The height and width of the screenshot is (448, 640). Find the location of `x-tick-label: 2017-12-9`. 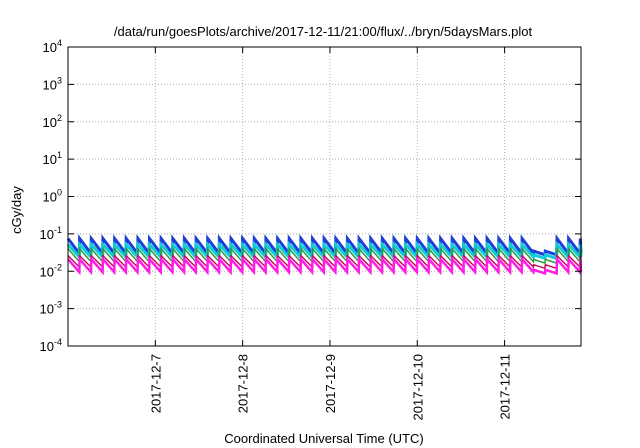

x-tick-label: 2017-12-9 is located at coordinates (330, 383).